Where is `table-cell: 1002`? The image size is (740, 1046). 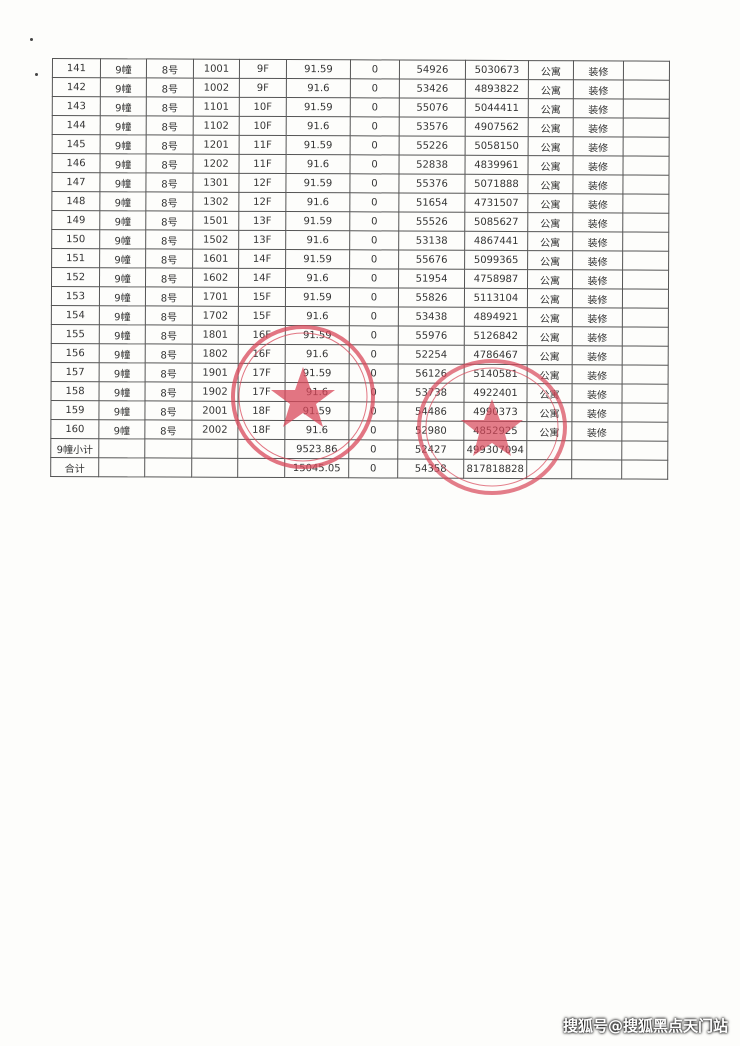 table-cell: 1002 is located at coordinates (216, 88).